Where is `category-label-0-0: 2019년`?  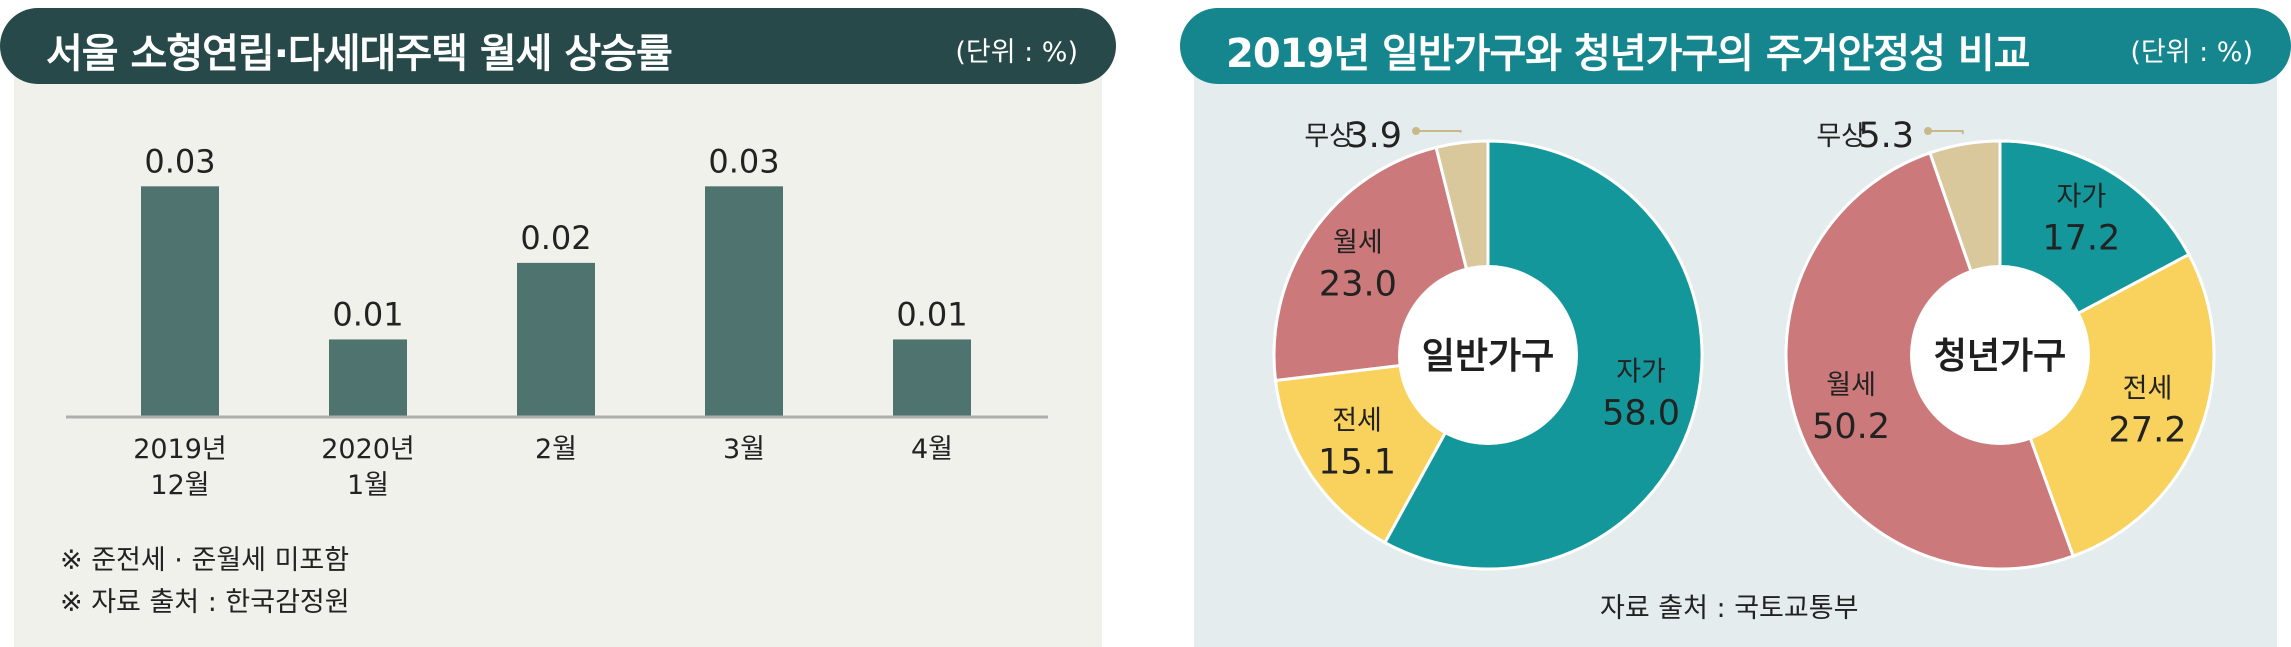 category-label-0-0: 2019년 is located at coordinates (180, 449).